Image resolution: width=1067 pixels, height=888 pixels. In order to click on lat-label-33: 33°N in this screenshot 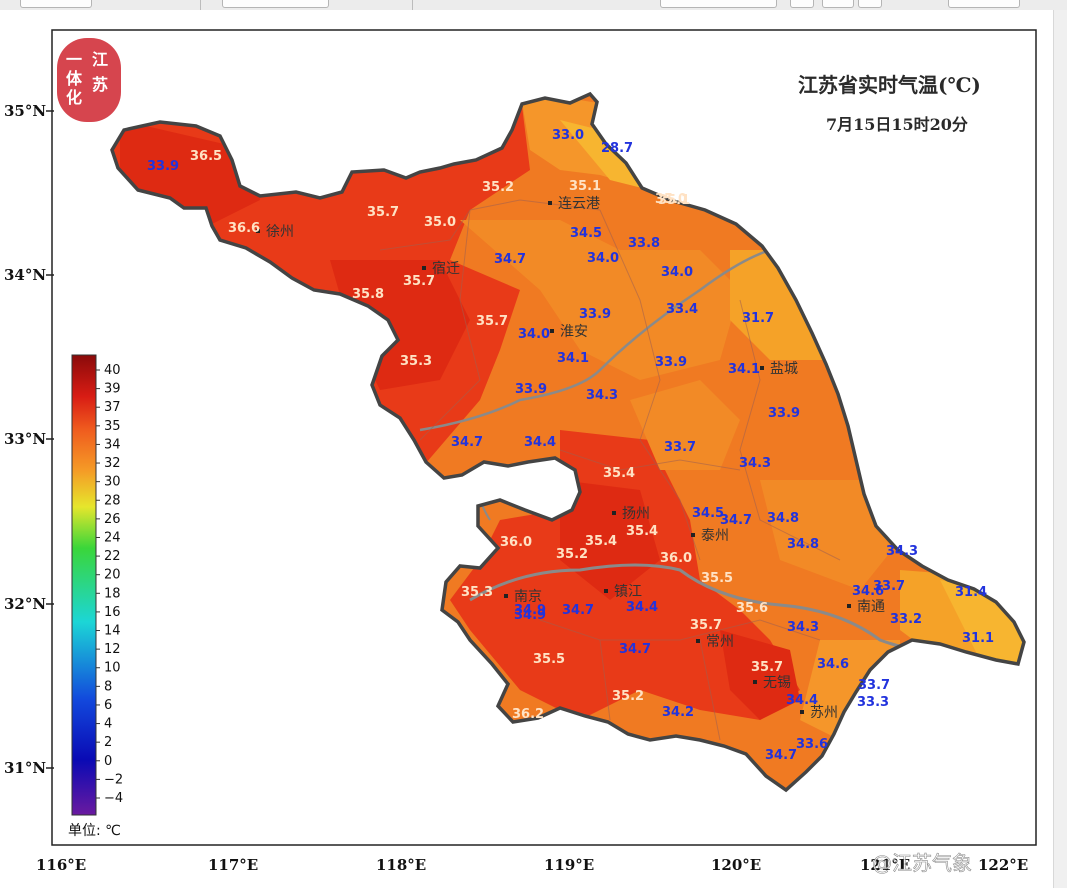, I will do `click(25, 439)`.